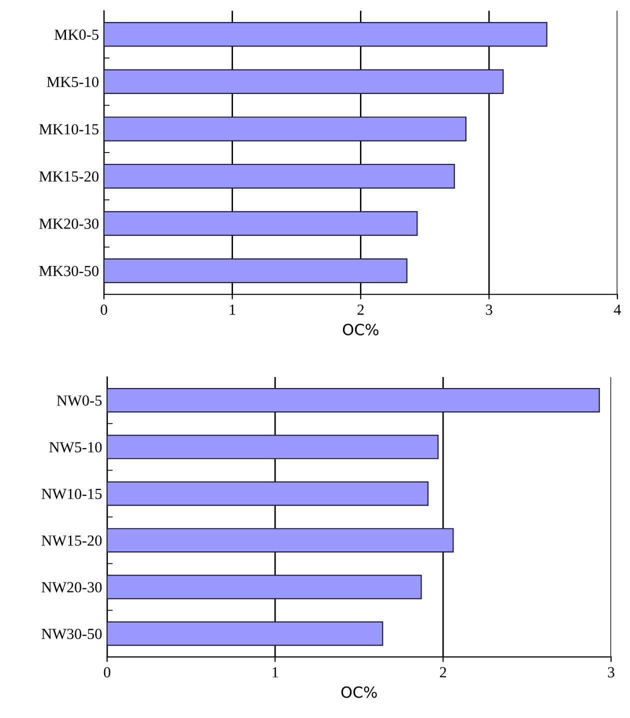 The image size is (630, 718). I want to click on y-tick-label: NW20-30, so click(72, 587).